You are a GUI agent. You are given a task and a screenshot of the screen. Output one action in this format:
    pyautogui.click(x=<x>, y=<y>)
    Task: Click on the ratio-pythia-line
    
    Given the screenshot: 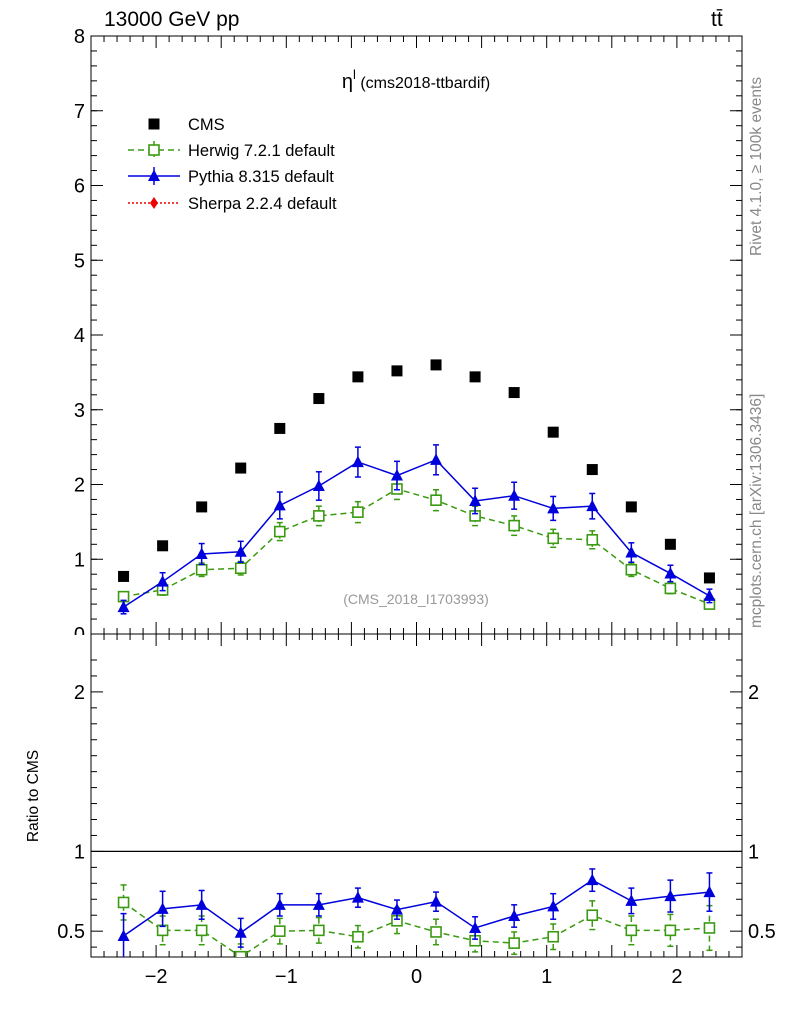 What is the action you would take?
    pyautogui.click(x=416, y=908)
    